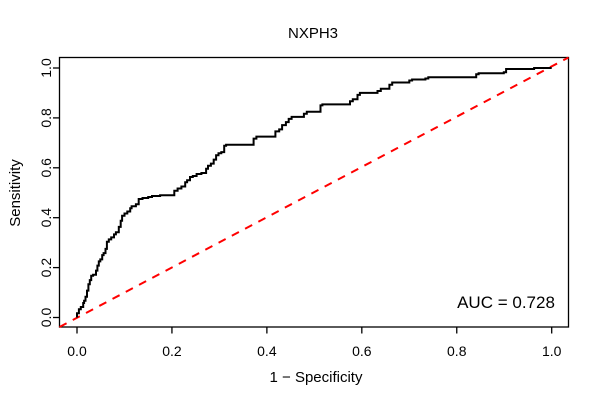 This screenshot has height=405, width=600. Describe the element at coordinates (362, 351) in the screenshot. I see `x-tick-label: 0.6` at that location.